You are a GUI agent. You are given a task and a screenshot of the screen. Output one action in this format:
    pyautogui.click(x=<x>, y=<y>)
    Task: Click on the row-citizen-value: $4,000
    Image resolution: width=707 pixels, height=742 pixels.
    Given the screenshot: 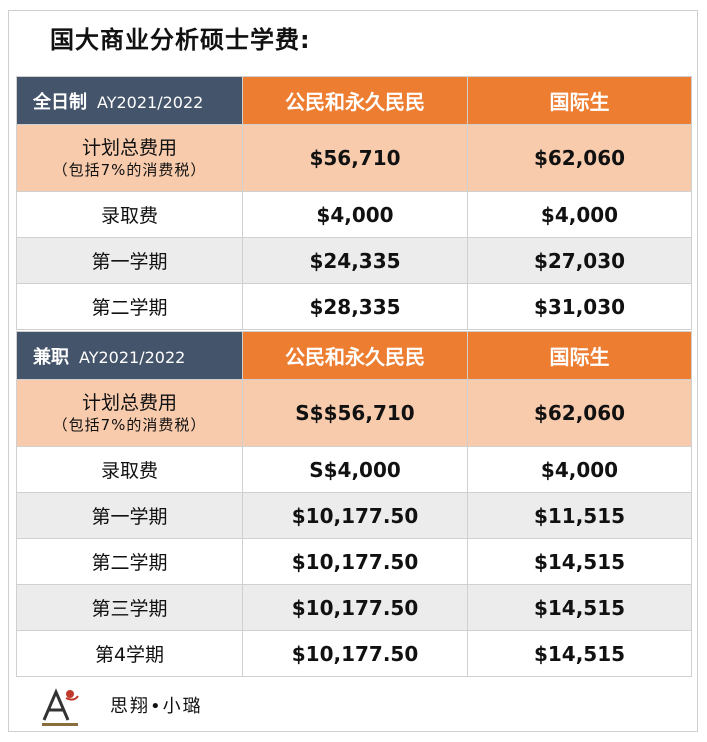 What is the action you would take?
    pyautogui.click(x=355, y=214)
    